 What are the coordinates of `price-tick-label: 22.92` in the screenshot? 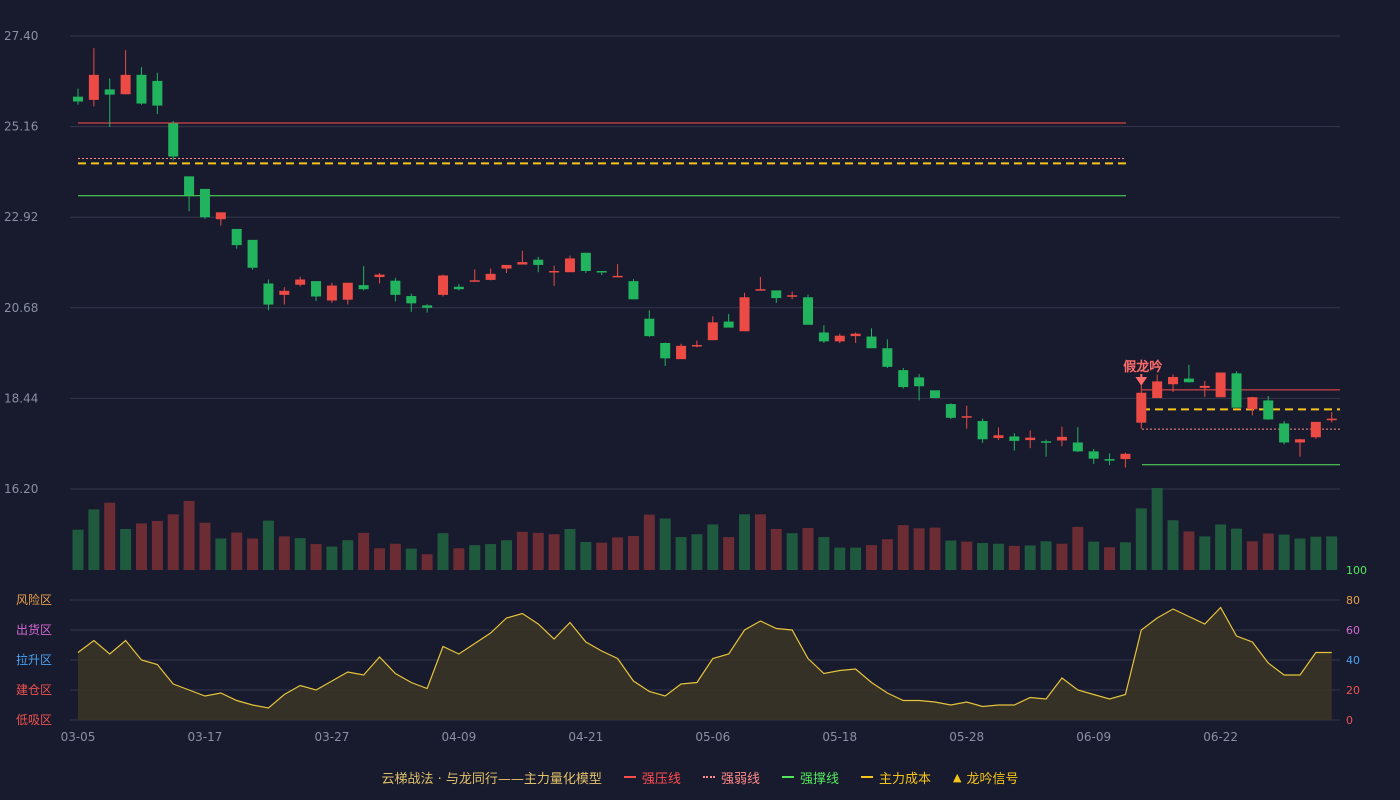 It's located at (21, 217).